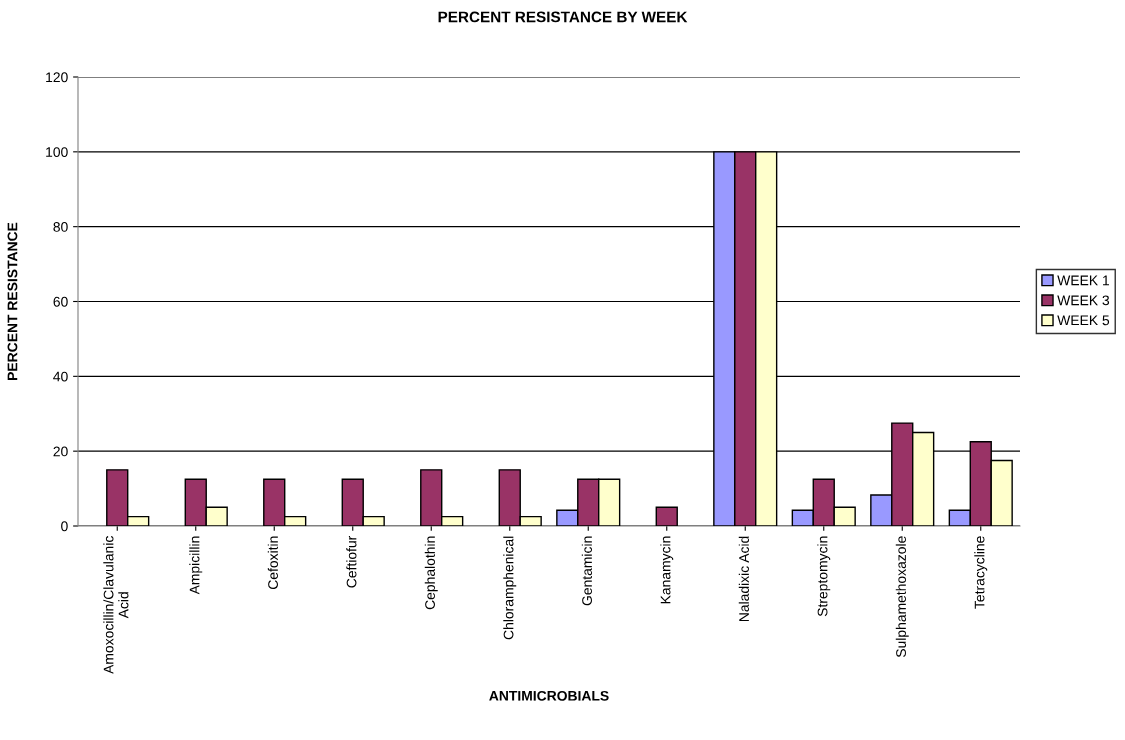 Image resolution: width=1125 pixels, height=740 pixels. Describe the element at coordinates (60, 227) in the screenshot. I see `y-tick-label: 80` at that location.